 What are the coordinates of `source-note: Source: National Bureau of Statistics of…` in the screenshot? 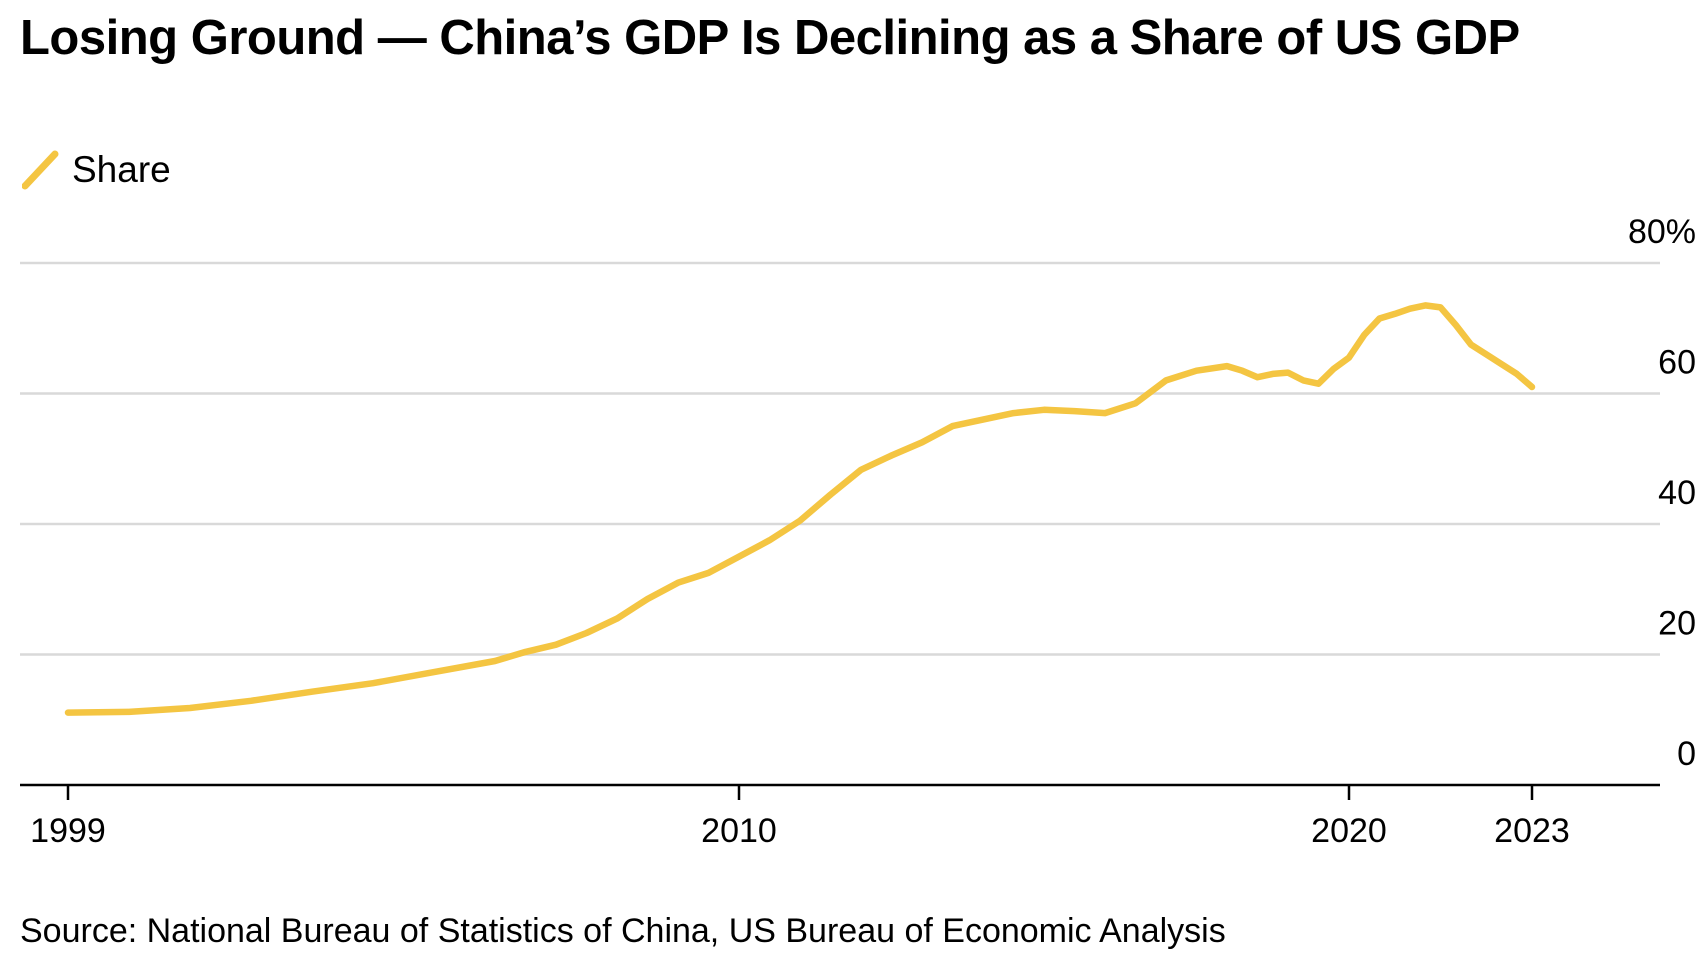 It's located at (623, 931).